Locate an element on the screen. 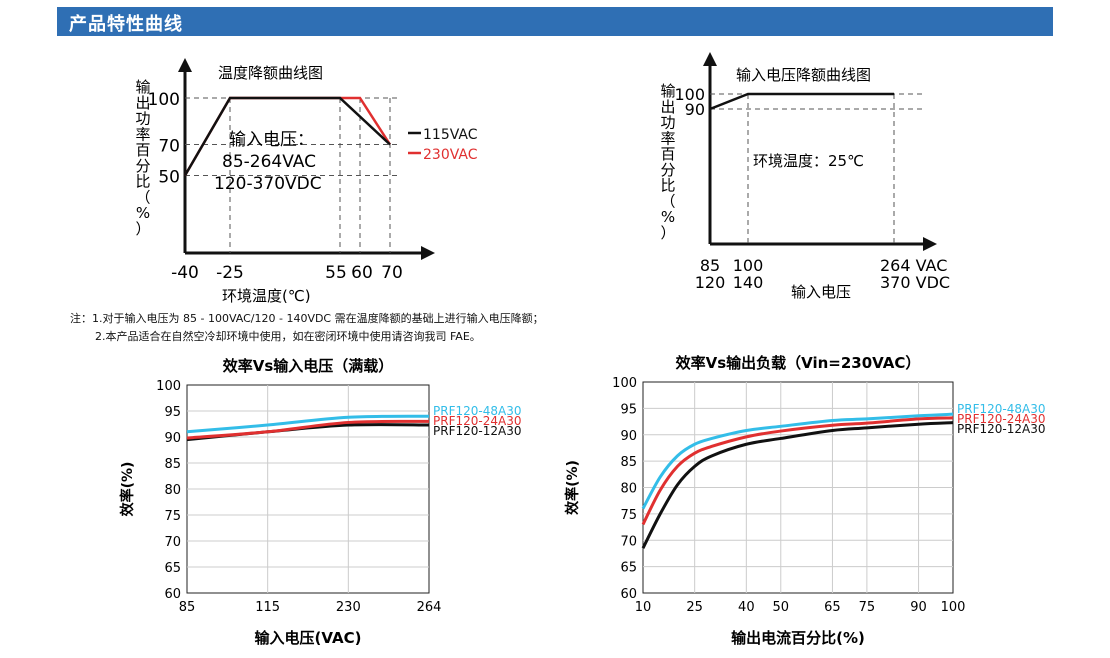 This screenshot has width=1110, height=658. vin-y-arrow is located at coordinates (710, 59).